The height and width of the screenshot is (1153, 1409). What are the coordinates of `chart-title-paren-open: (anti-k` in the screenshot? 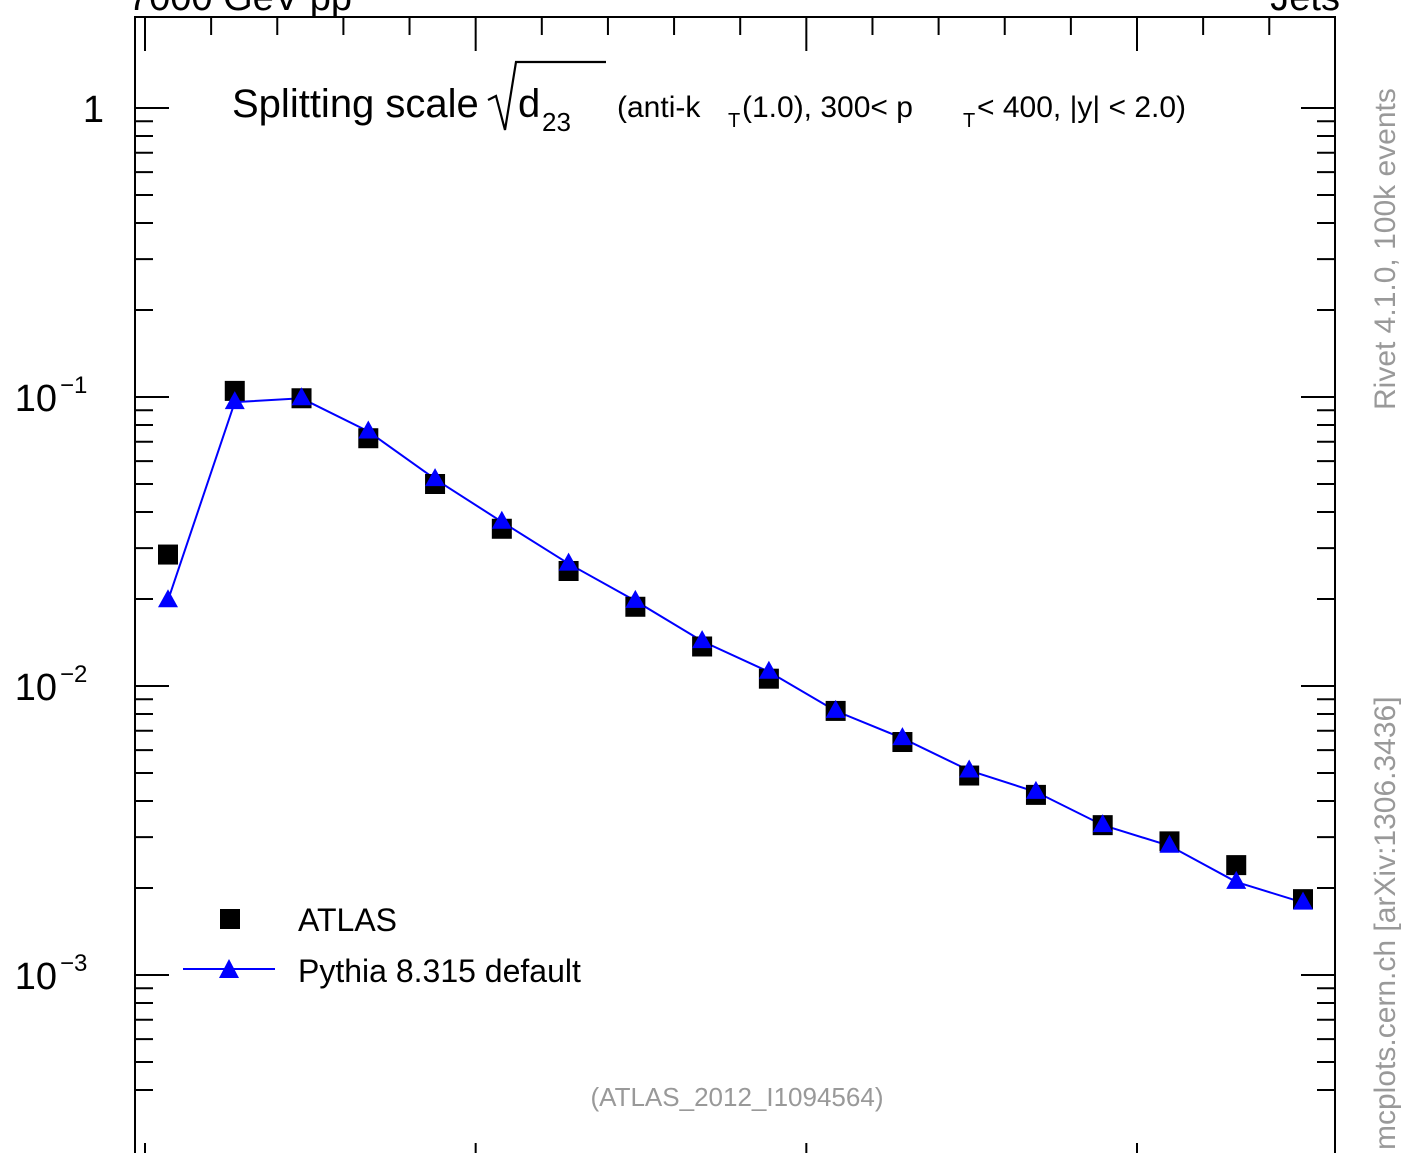 It's located at (659, 107).